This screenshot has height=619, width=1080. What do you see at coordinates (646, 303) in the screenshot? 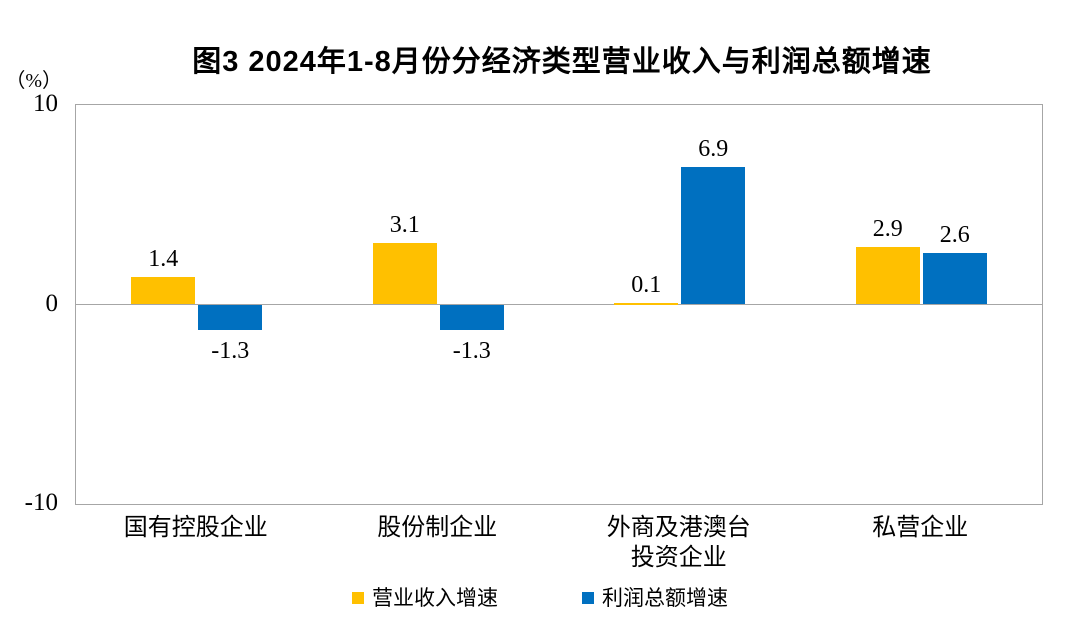
I see `bar-营业收入增速-外商及港澳台投资企业` at bounding box center [646, 303].